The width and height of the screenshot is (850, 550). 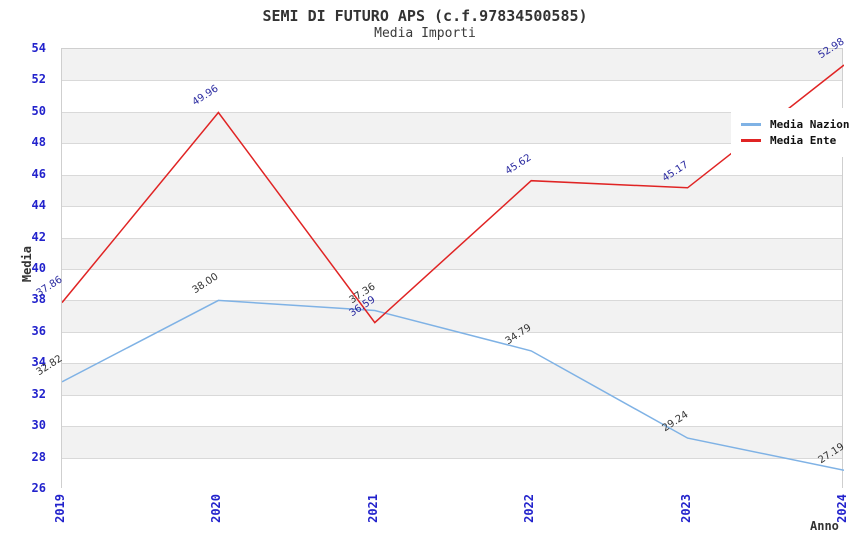 What do you see at coordinates (60, 508) in the screenshot?
I see `x-tick-label: 2019` at bounding box center [60, 508].